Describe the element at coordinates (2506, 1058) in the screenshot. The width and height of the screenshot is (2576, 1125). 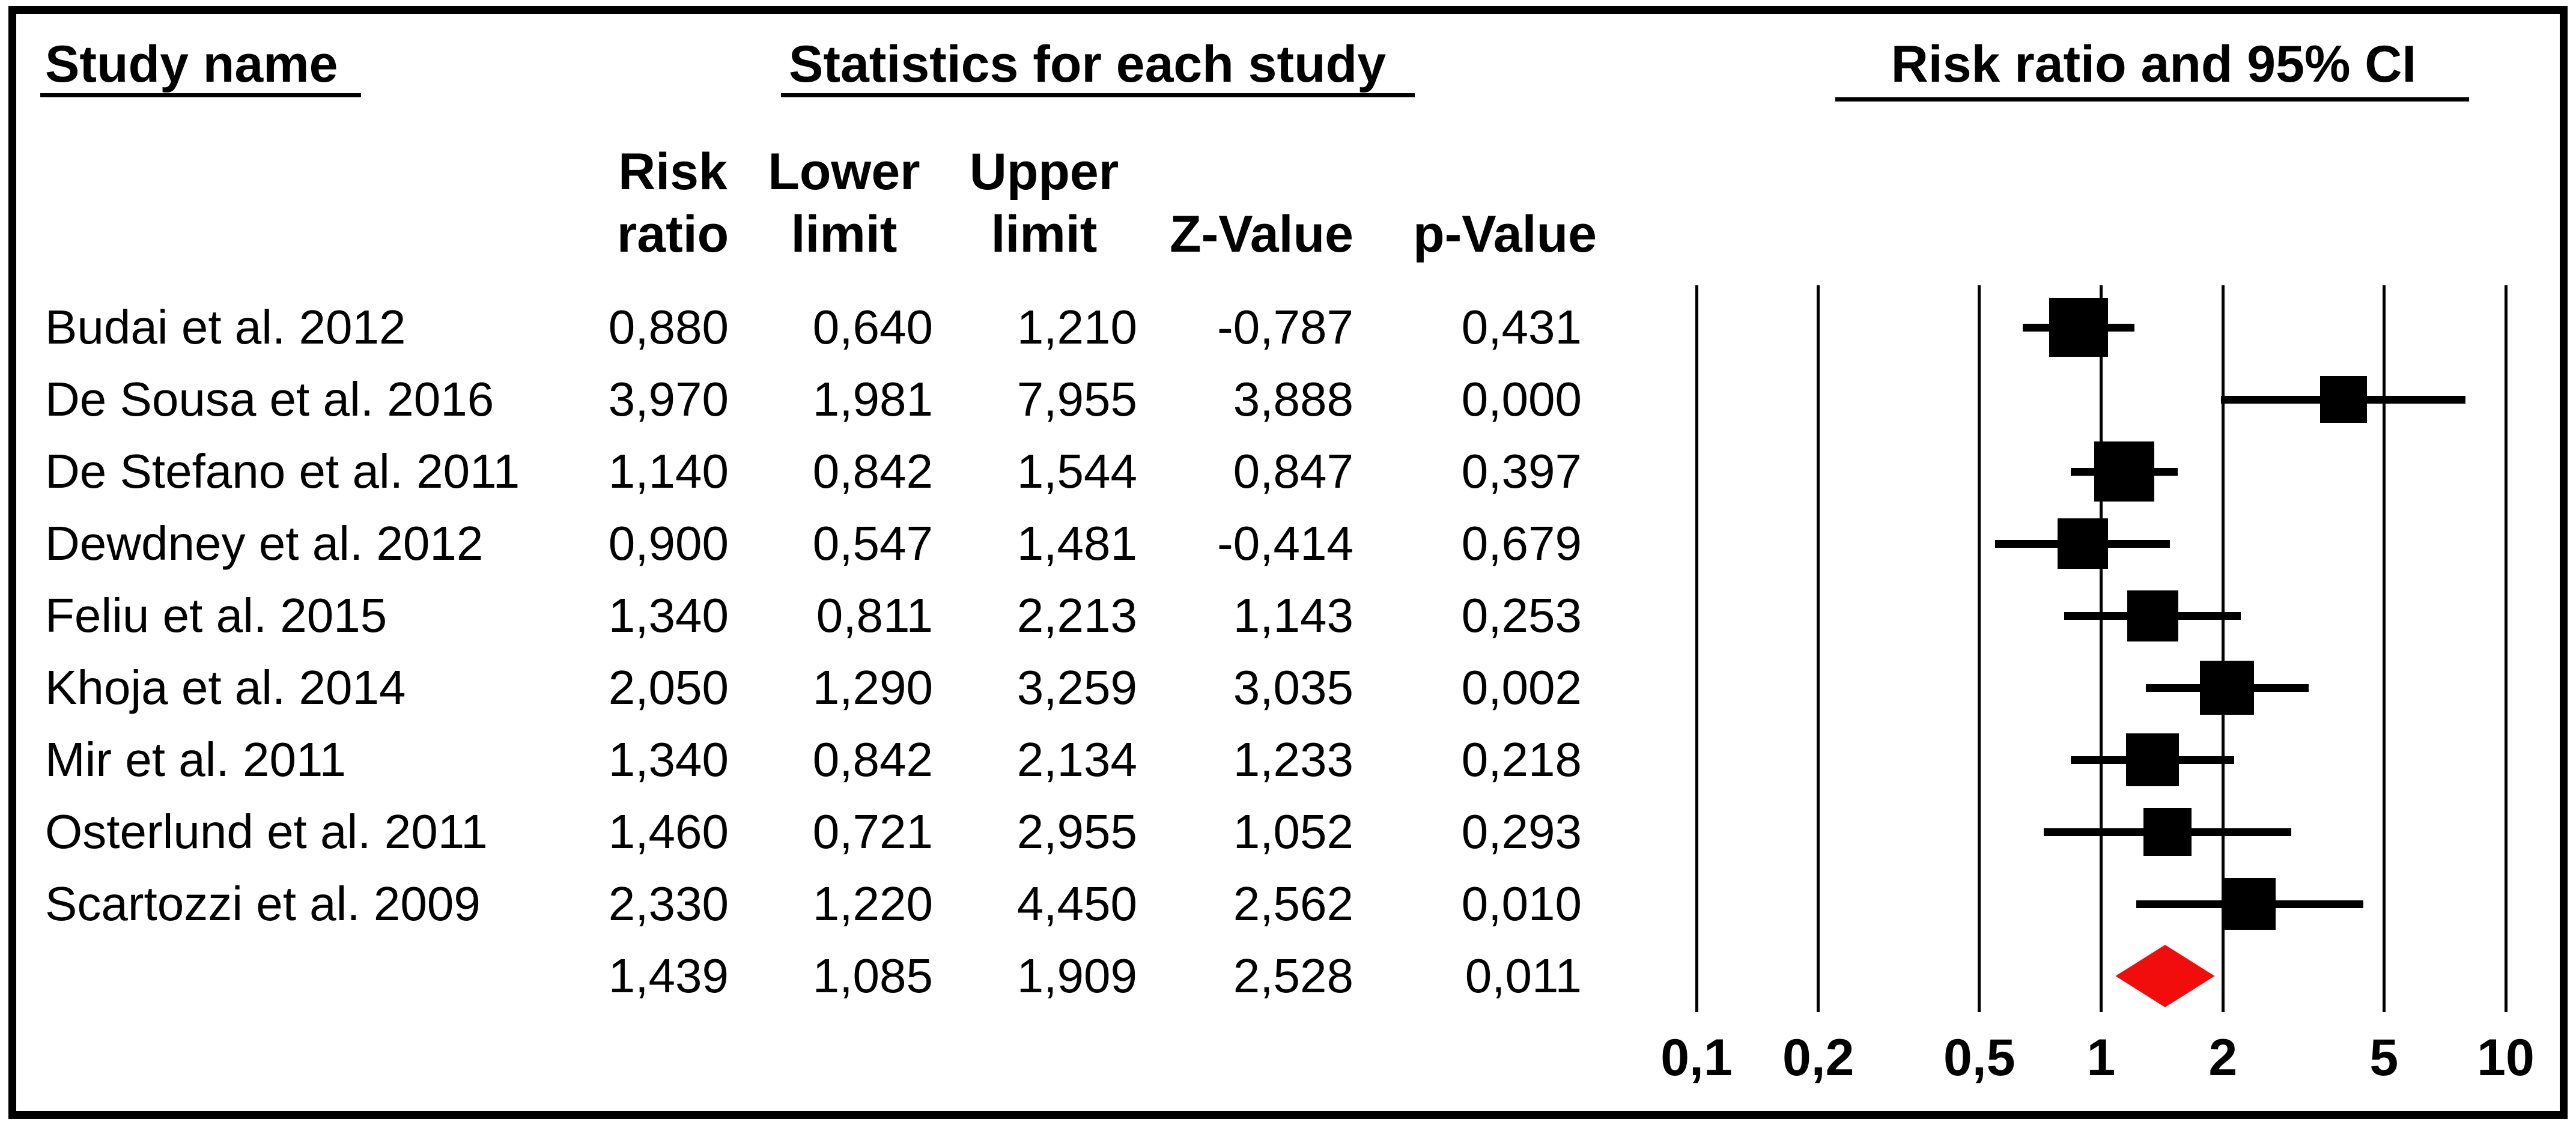
I see `axis-tick-label: 10` at that location.